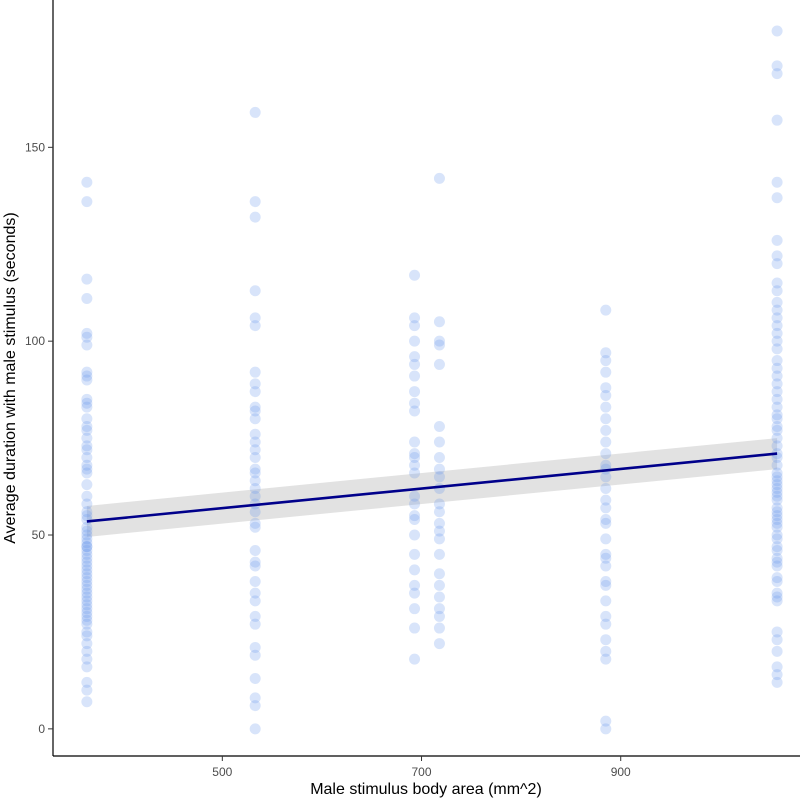 The width and height of the screenshot is (800, 800). I want to click on trend-line-layer, so click(432, 487).